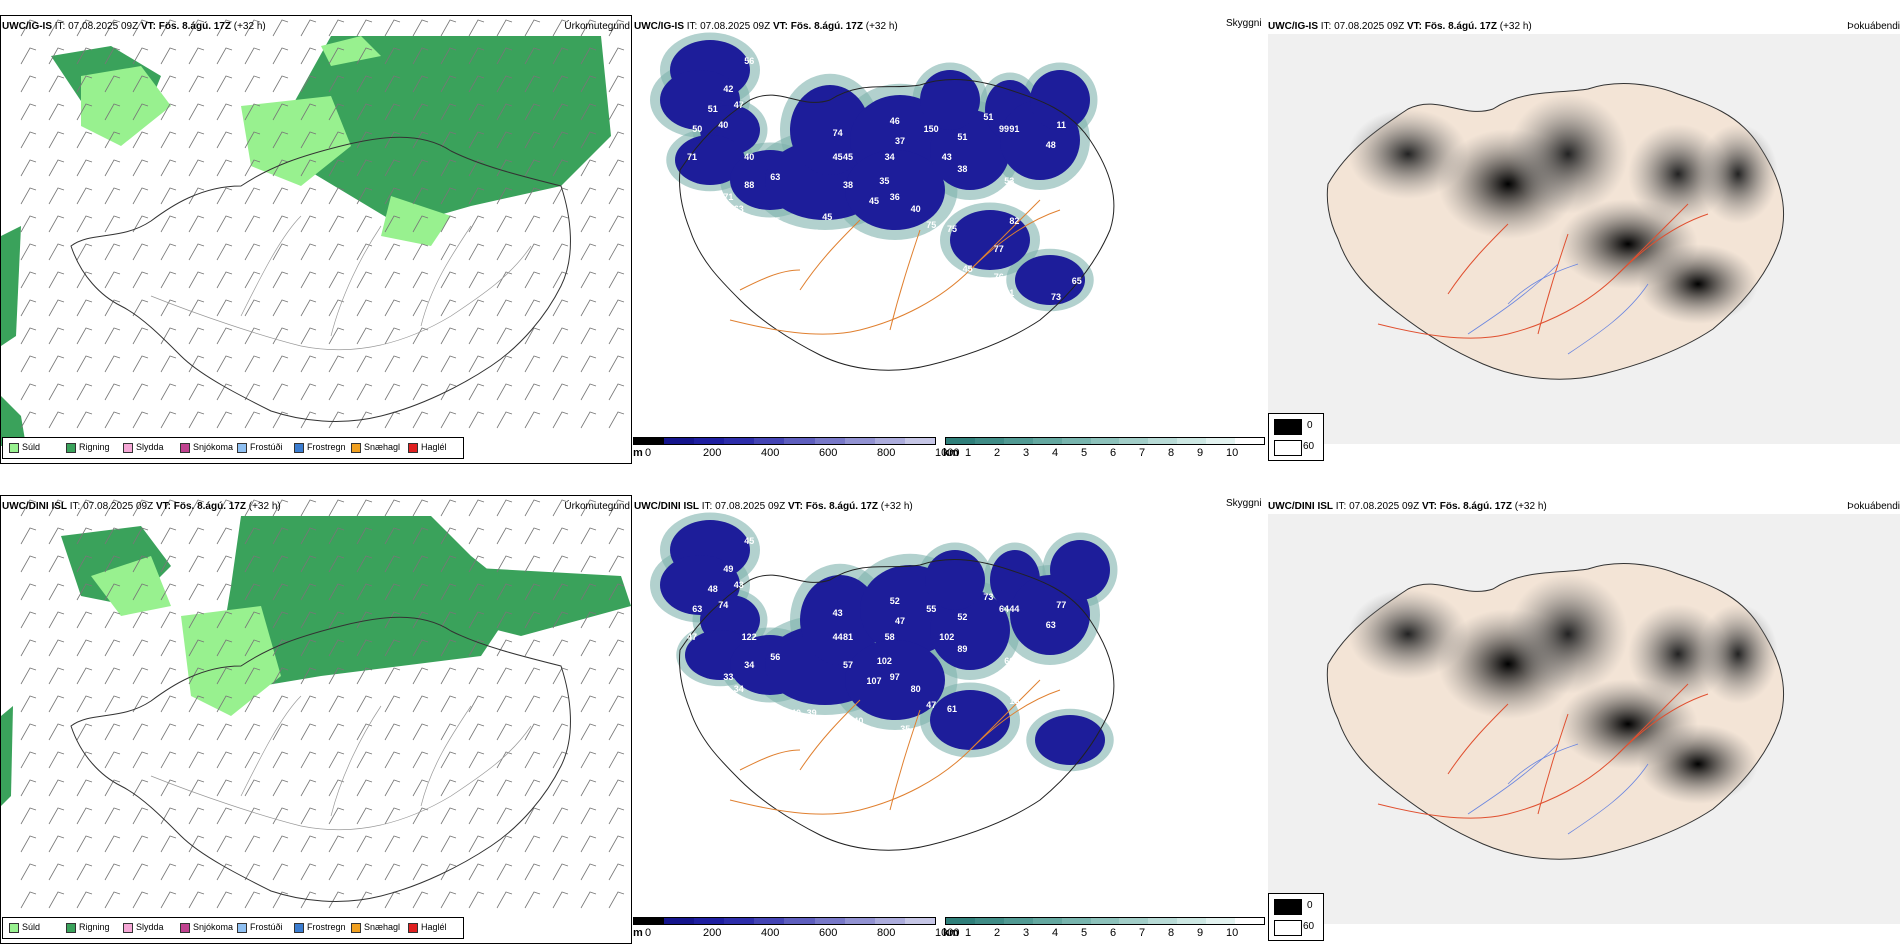  What do you see at coordinates (1014, 701) in the screenshot?
I see `visibility-value: 16` at bounding box center [1014, 701].